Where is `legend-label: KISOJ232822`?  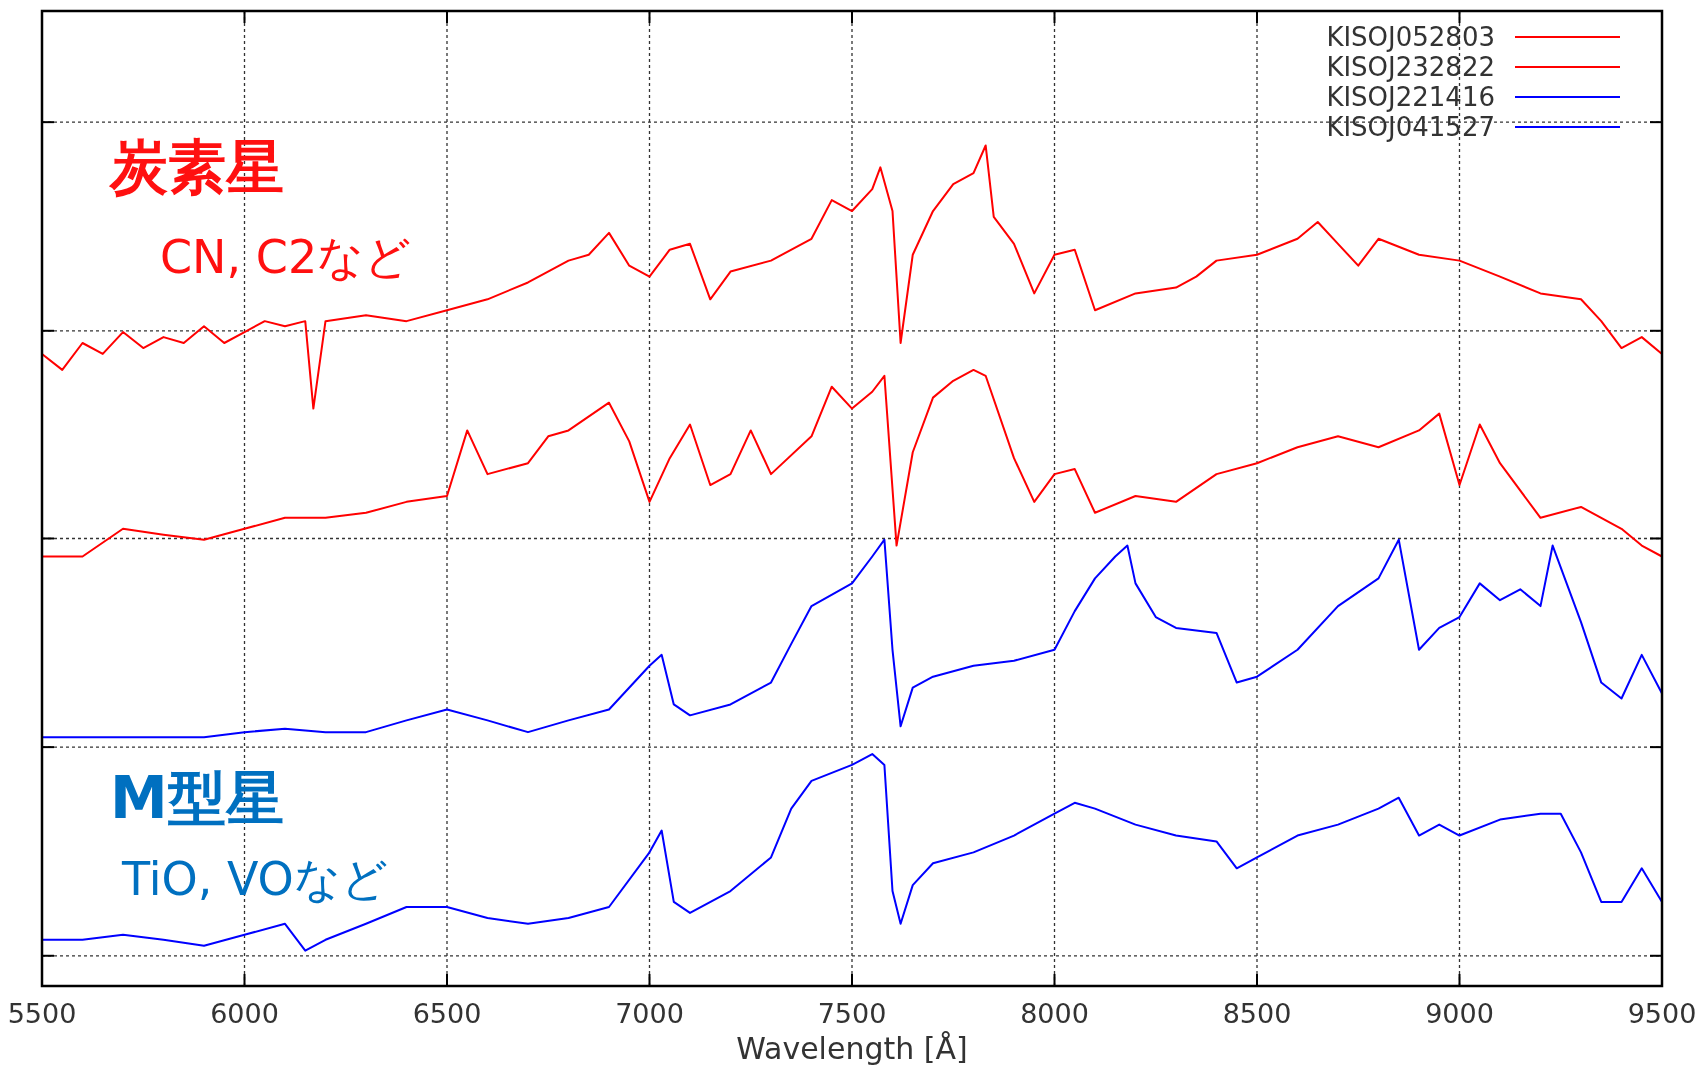
legend-label: KISOJ232822 is located at coordinates (1410, 67).